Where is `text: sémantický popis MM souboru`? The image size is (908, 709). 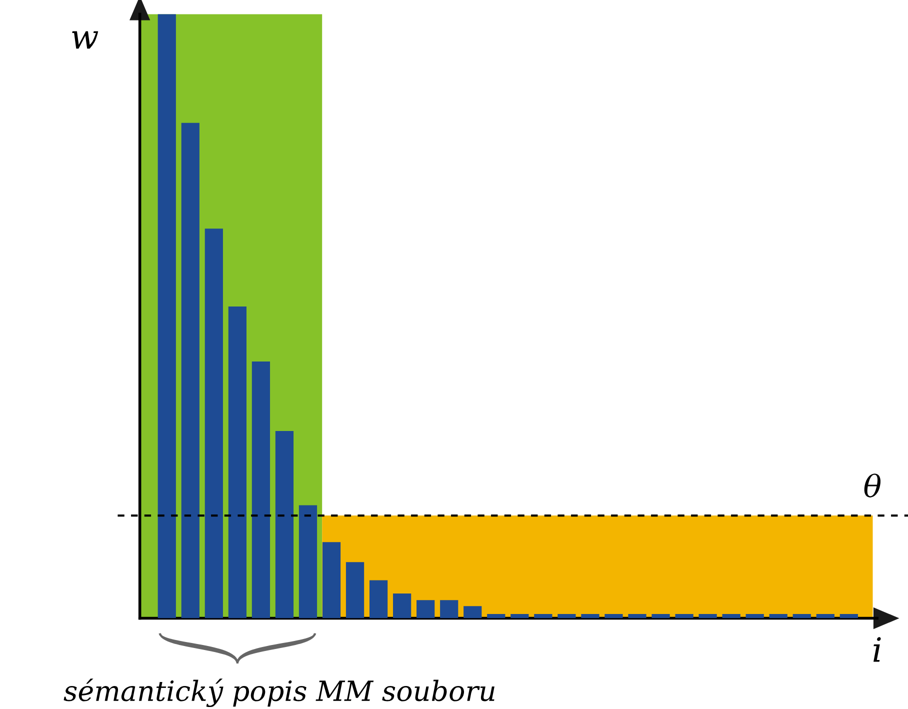
text: sémantický popis MM souboru is located at coordinates (279, 693).